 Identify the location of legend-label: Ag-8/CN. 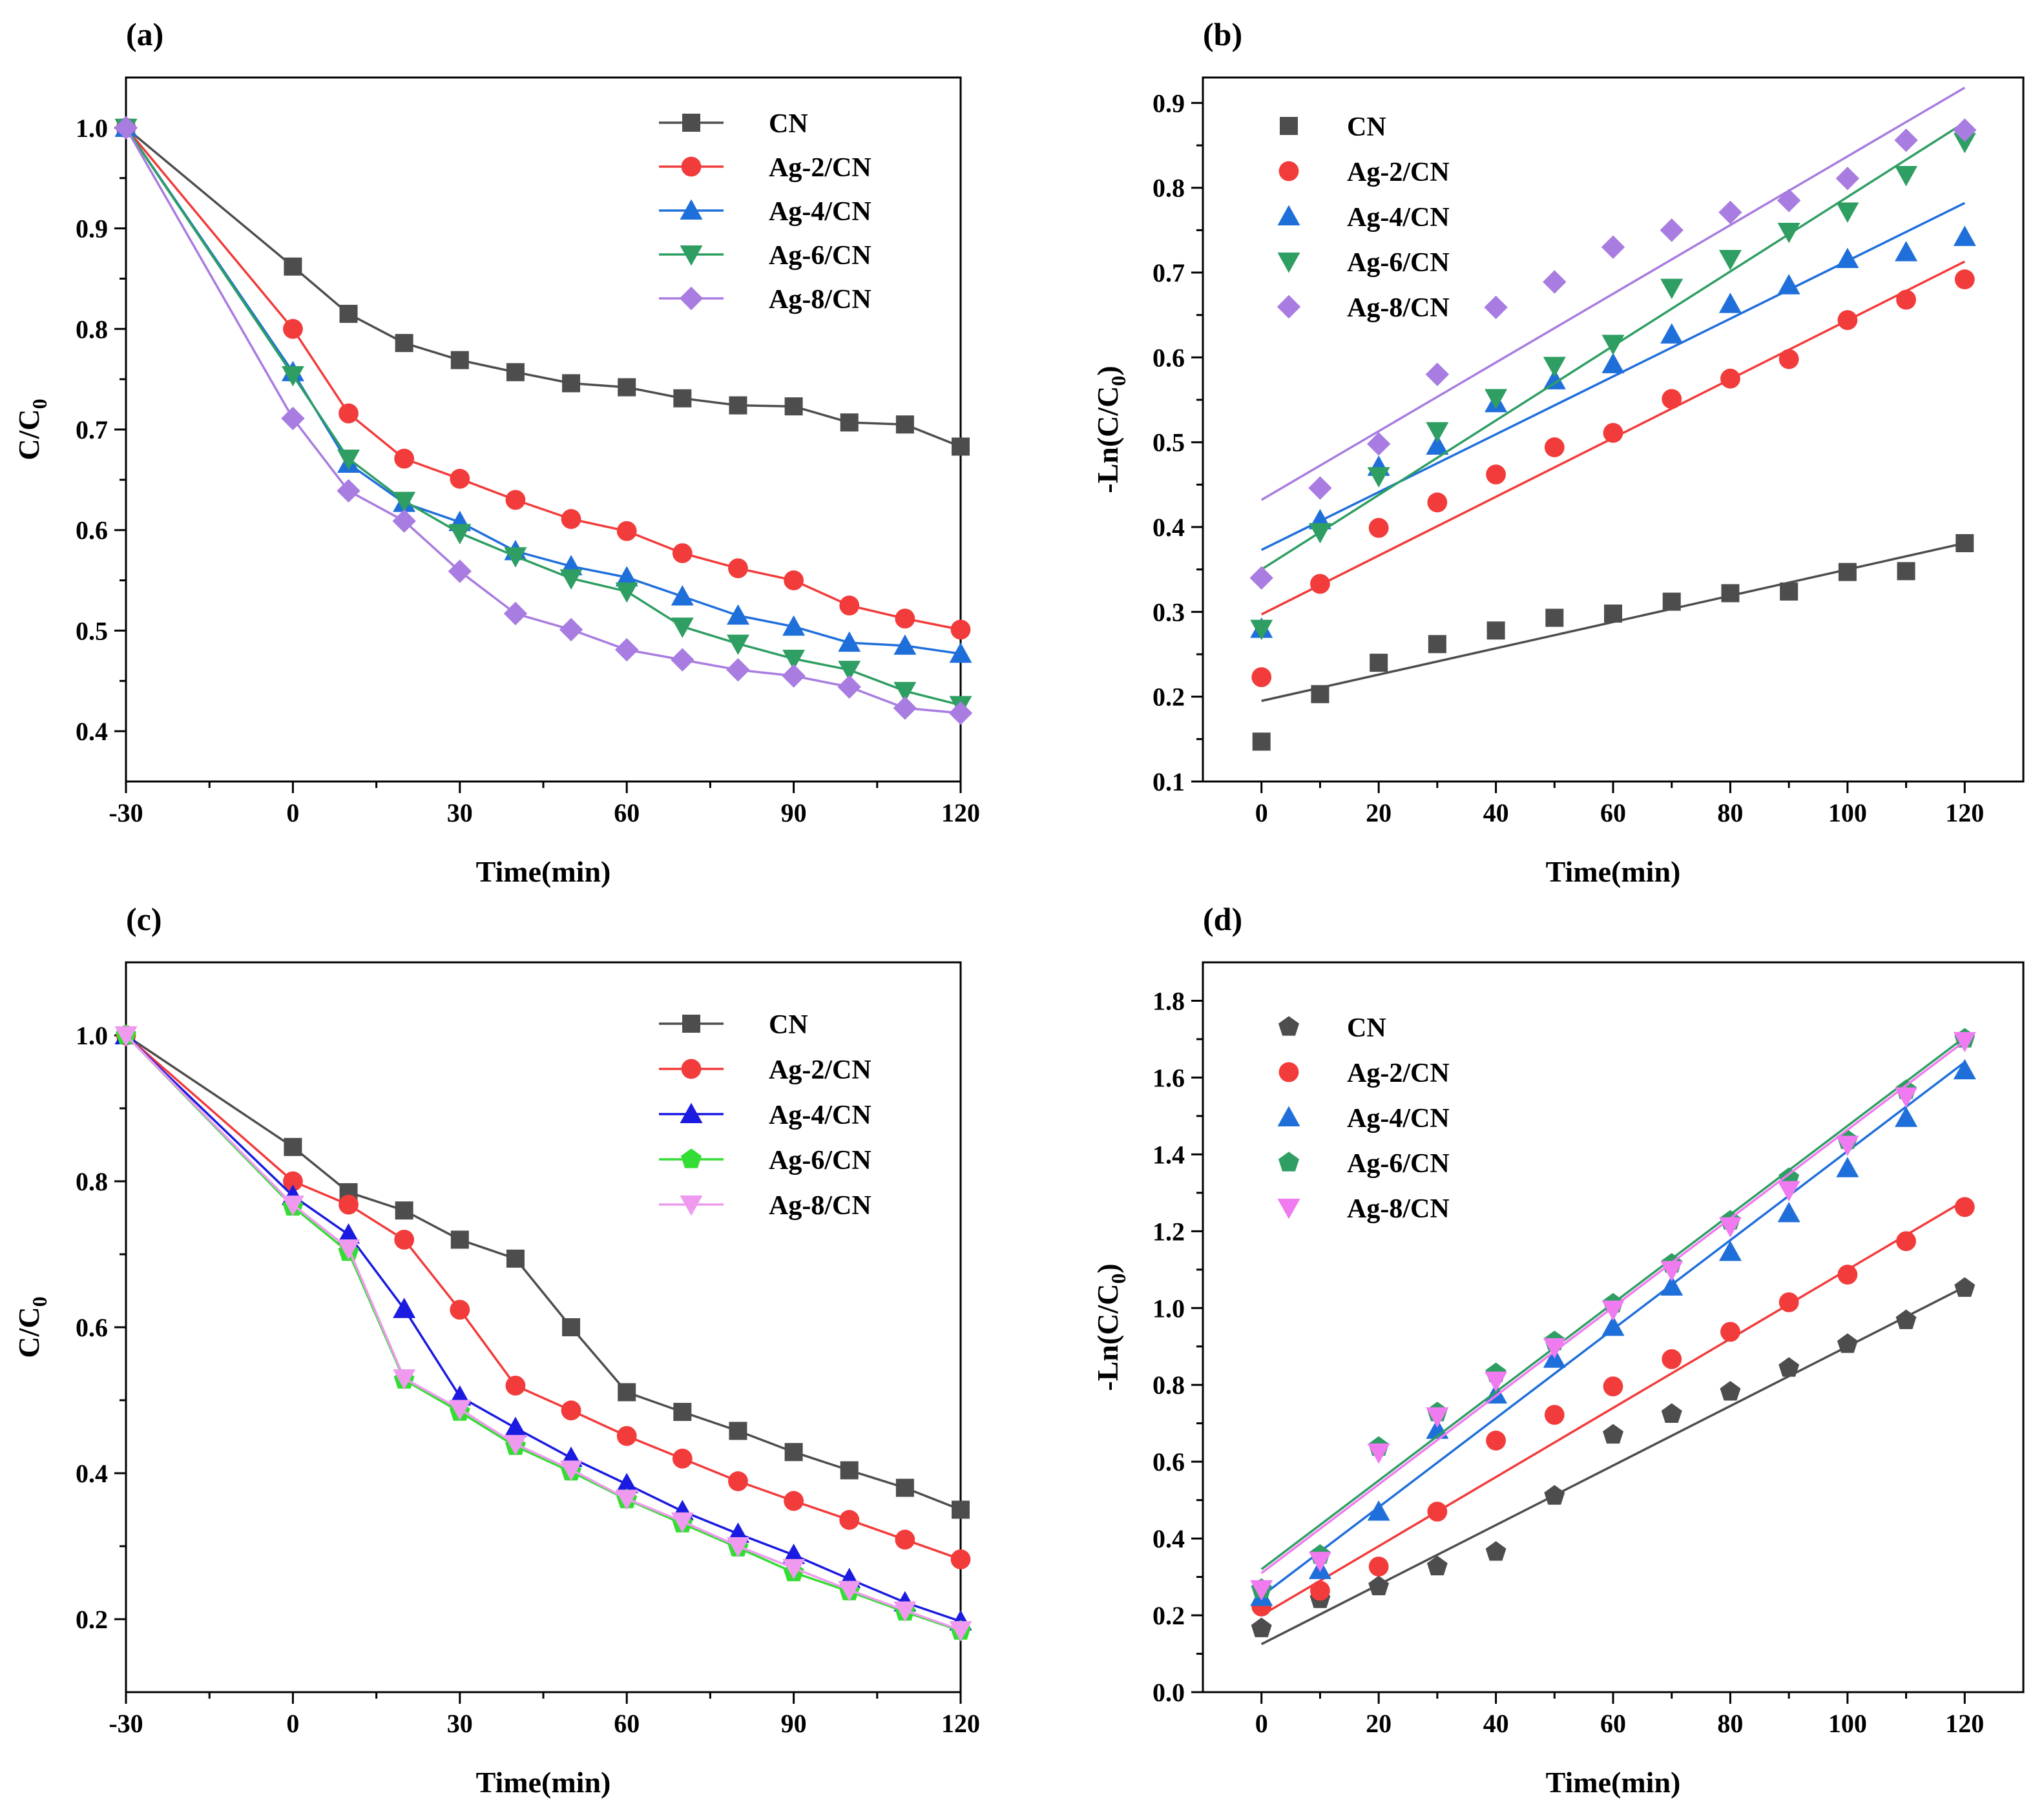
(820, 1206).